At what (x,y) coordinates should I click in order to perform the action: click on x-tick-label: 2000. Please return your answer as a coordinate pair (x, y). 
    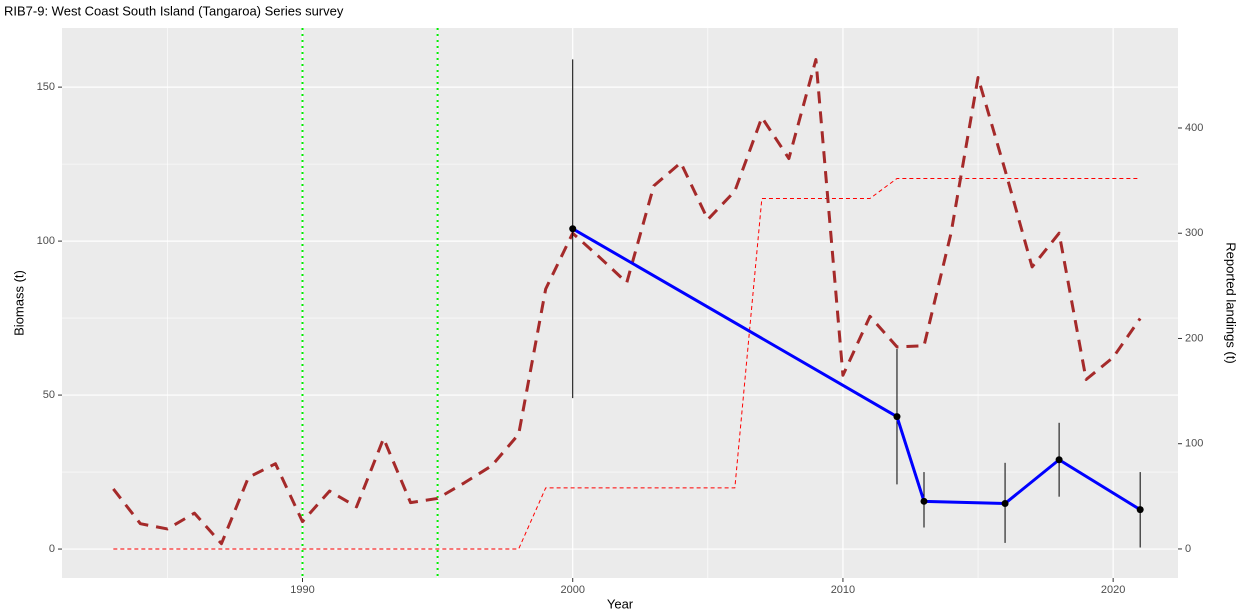
    Looking at the image, I should click on (572, 590).